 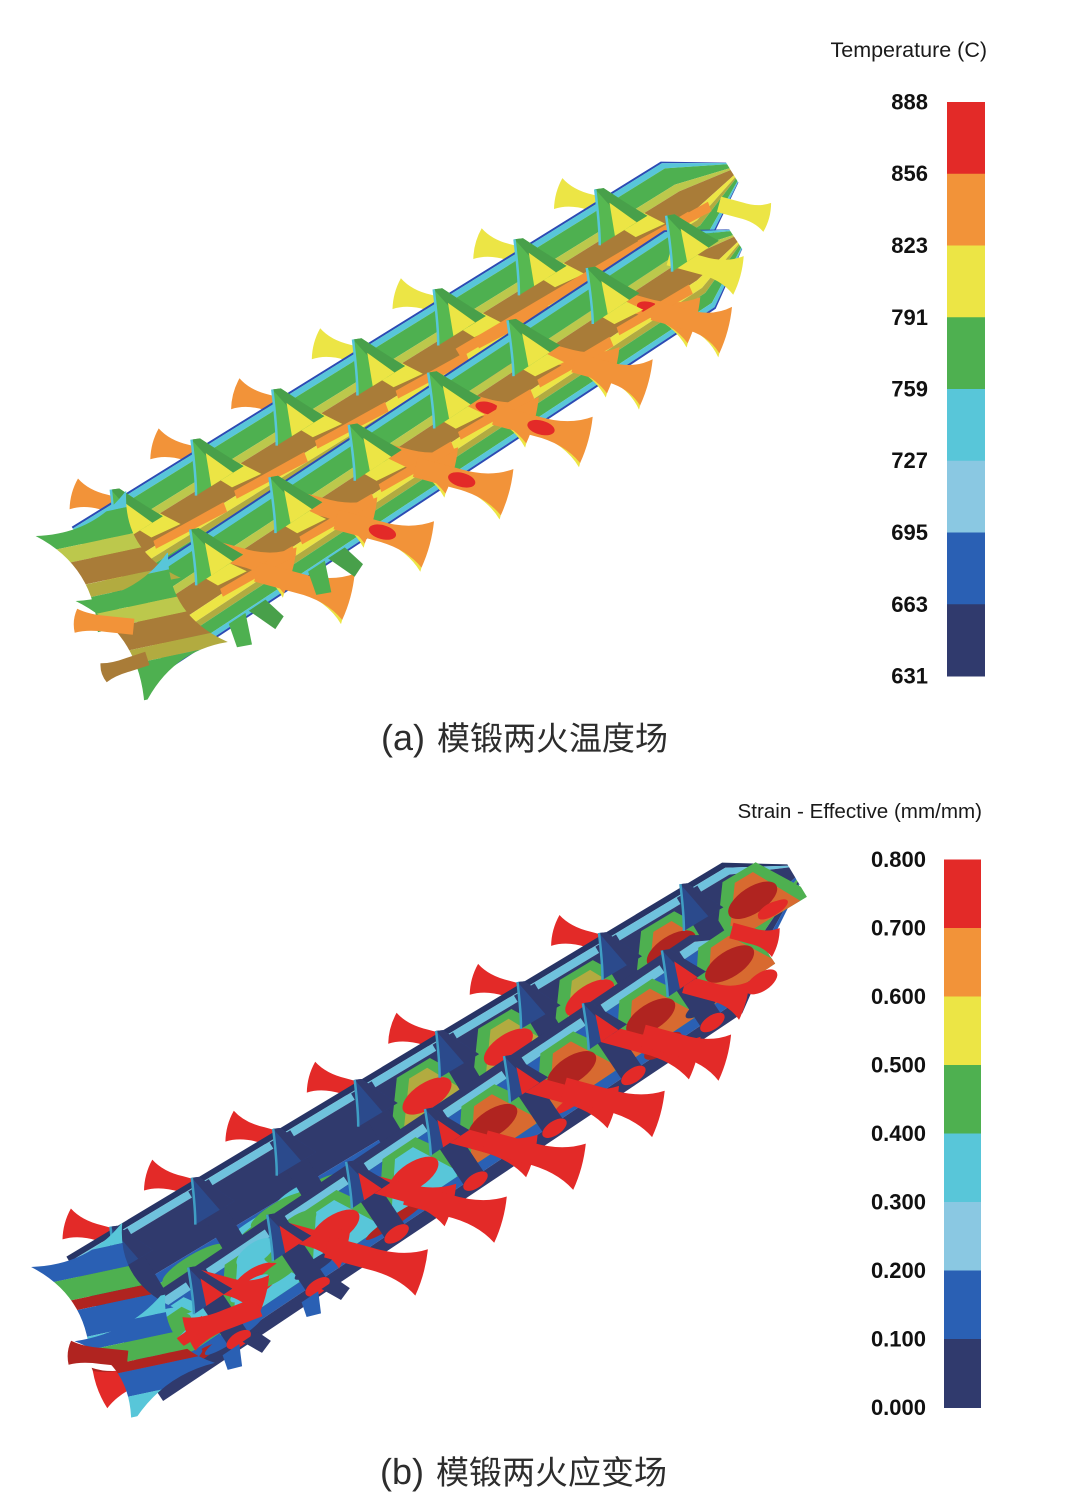 What do you see at coordinates (898, 1133) in the screenshot?
I see `svg-text: 0.400` at bounding box center [898, 1133].